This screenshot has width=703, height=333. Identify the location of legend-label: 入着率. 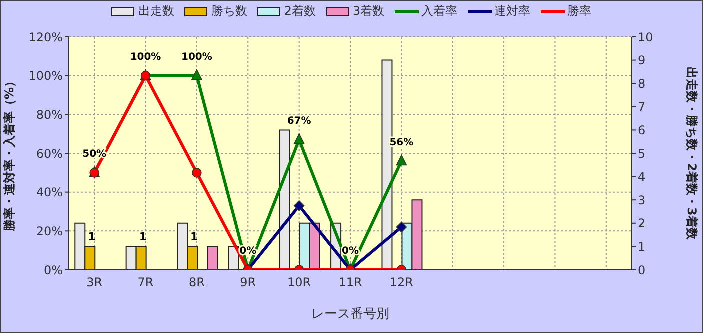
(439, 11).